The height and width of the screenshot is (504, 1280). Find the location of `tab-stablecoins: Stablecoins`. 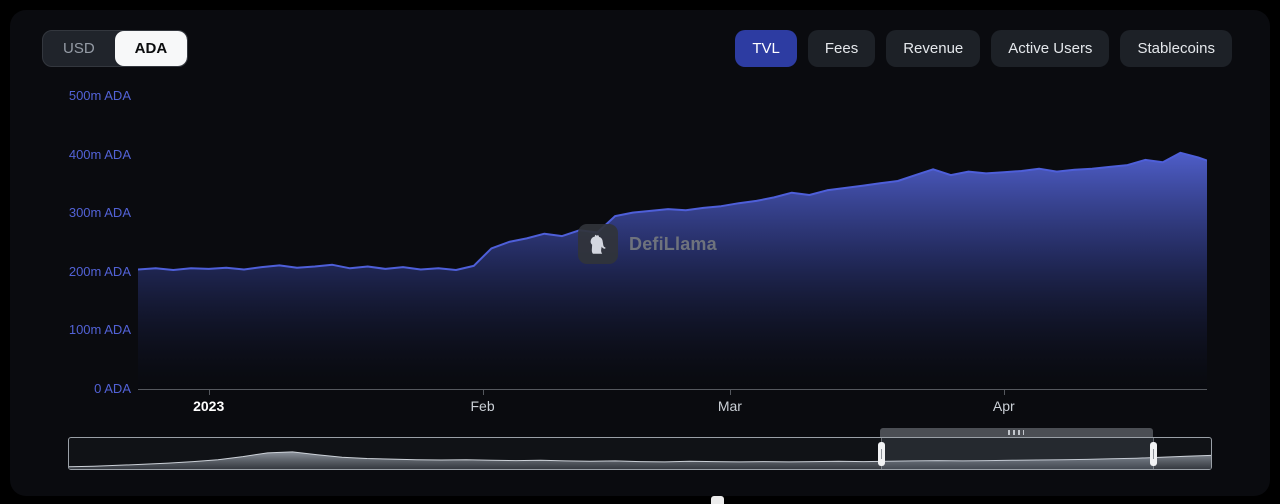

tab-stablecoins: Stablecoins is located at coordinates (1176, 48).